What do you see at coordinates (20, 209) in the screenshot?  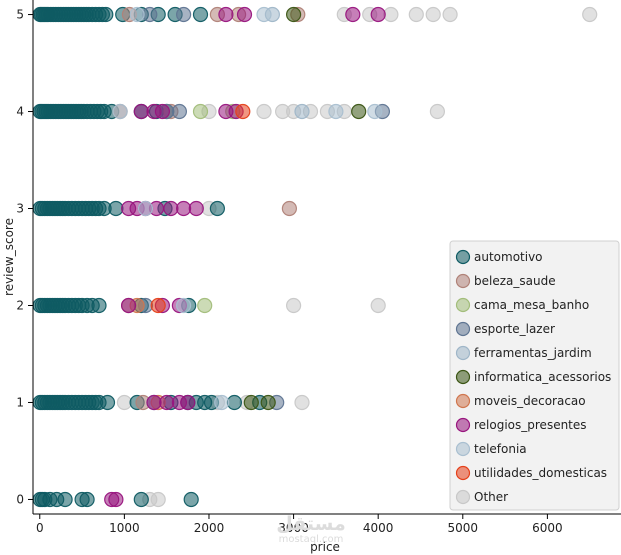 I see `y-tick-label: 3` at bounding box center [20, 209].